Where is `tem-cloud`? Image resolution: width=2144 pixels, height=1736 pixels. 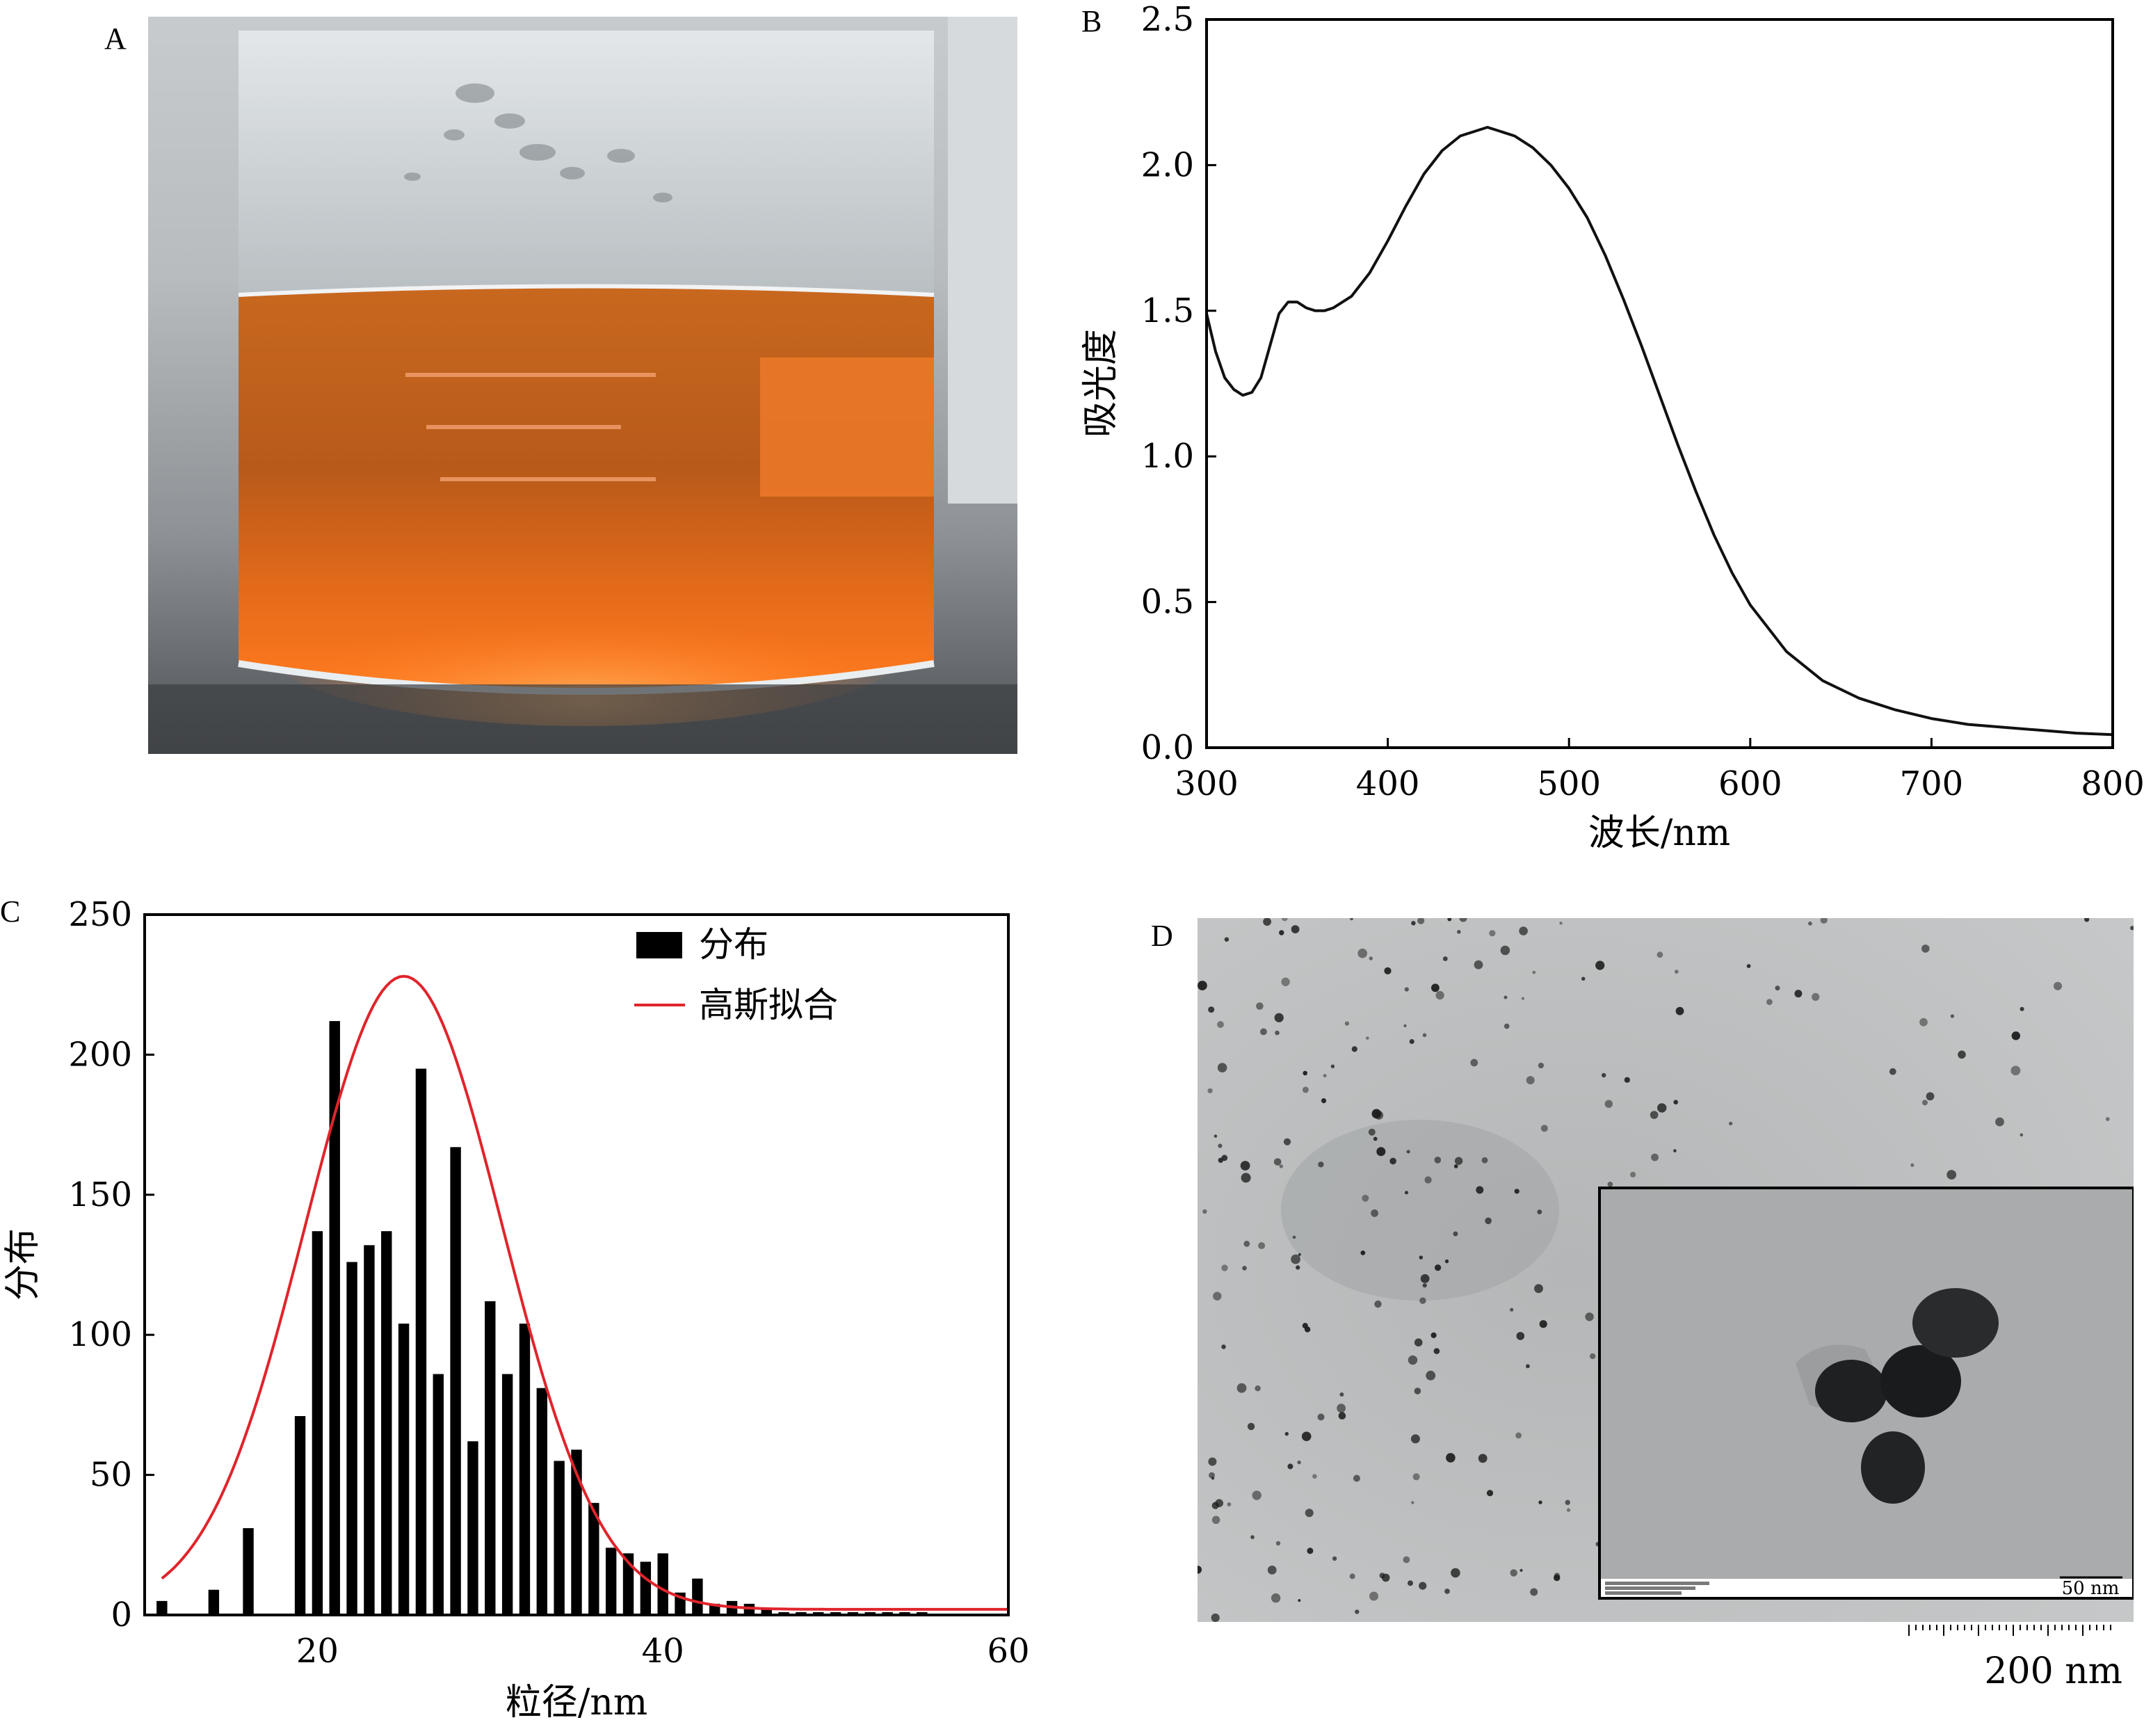 tem-cloud is located at coordinates (1420, 1210).